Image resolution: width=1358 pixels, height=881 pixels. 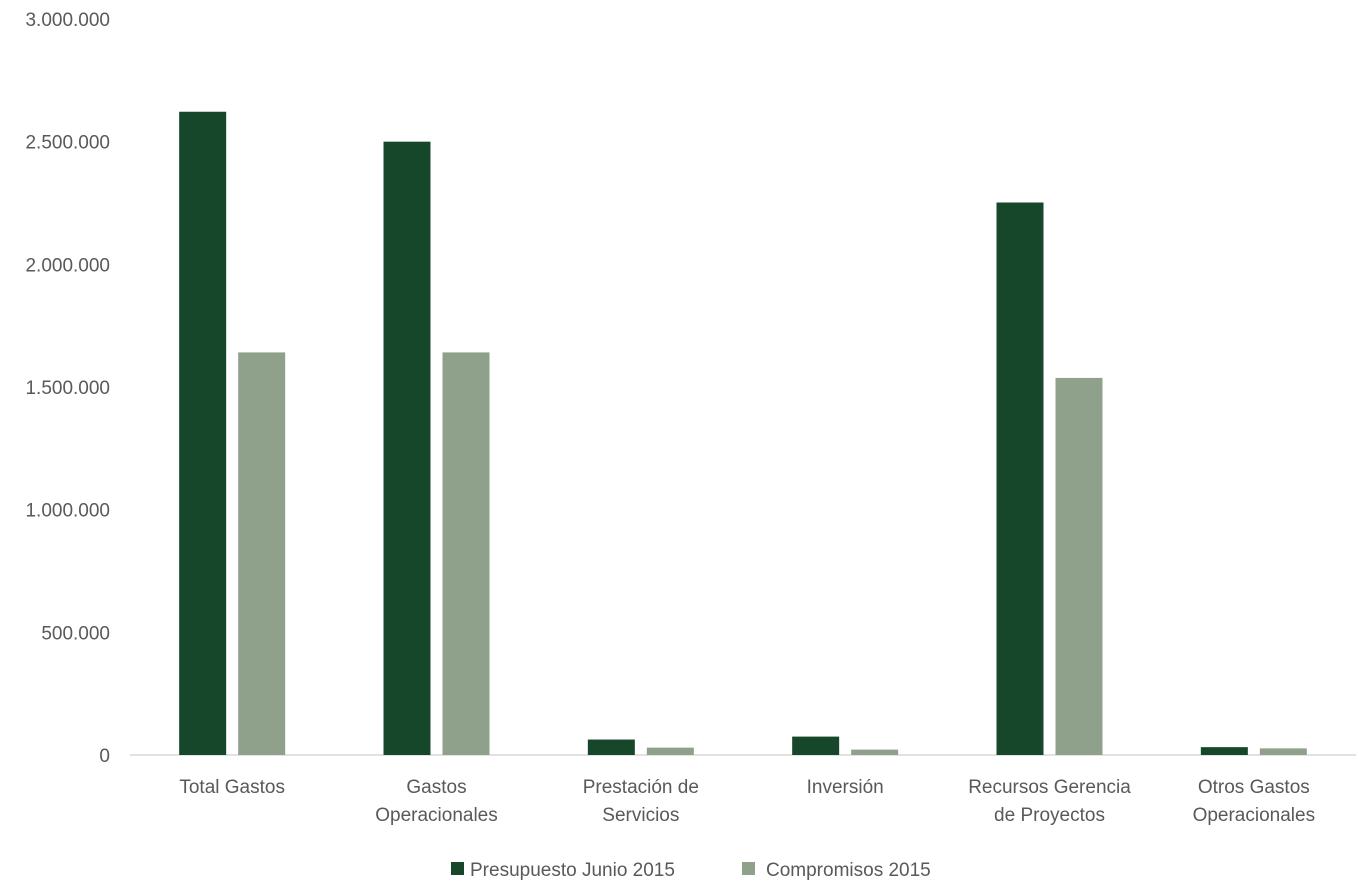 I want to click on x-category-label-line: Total Gastos, so click(x=232, y=787).